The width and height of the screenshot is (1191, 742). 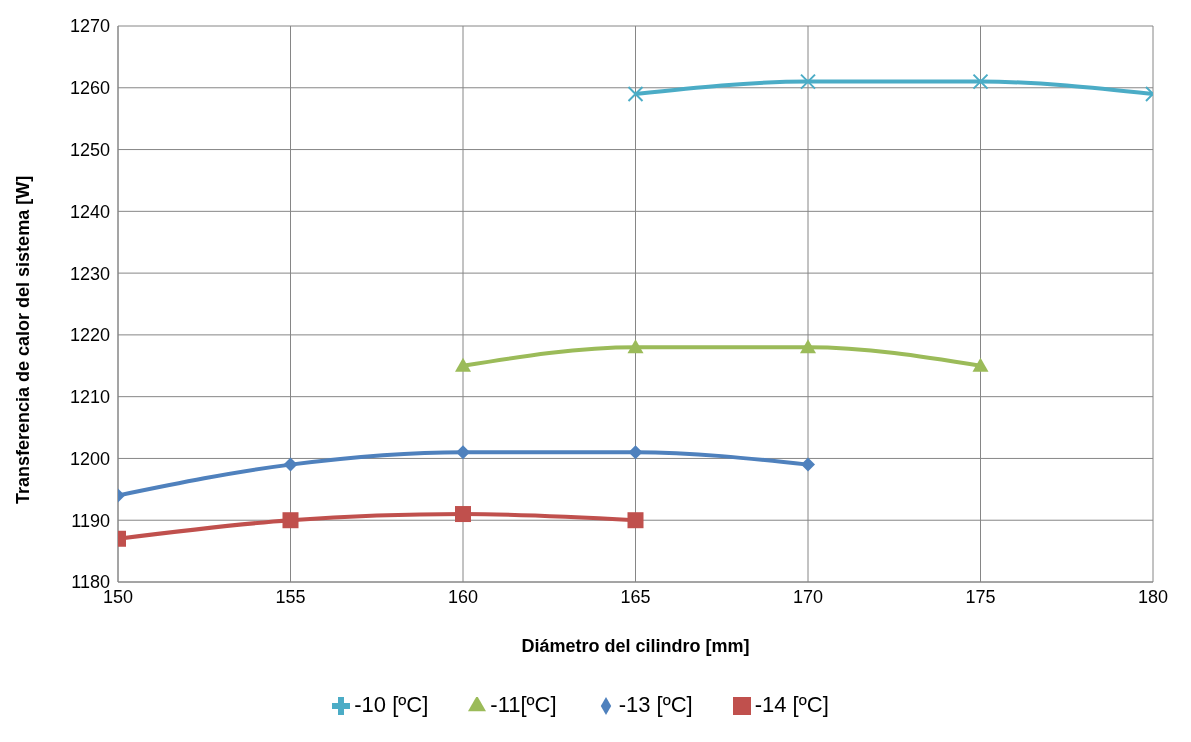 What do you see at coordinates (1153, 596) in the screenshot?
I see `x-tick-label: 180` at bounding box center [1153, 596].